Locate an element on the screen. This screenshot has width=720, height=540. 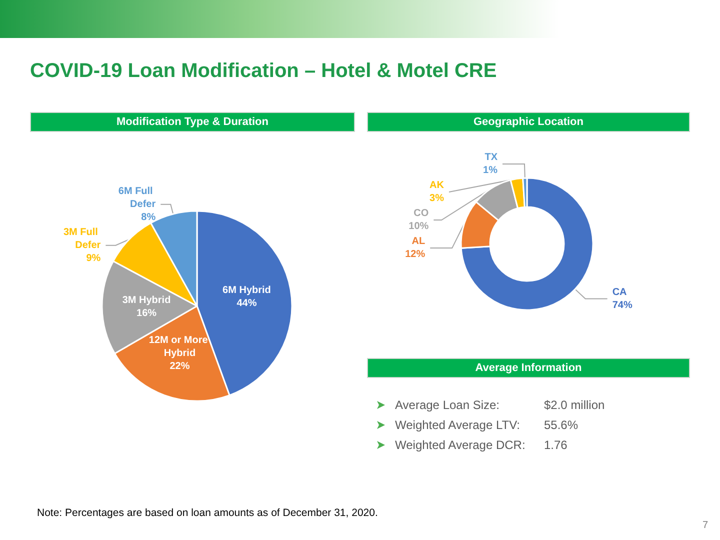
slice-label: TX is located at coordinates (491, 158).